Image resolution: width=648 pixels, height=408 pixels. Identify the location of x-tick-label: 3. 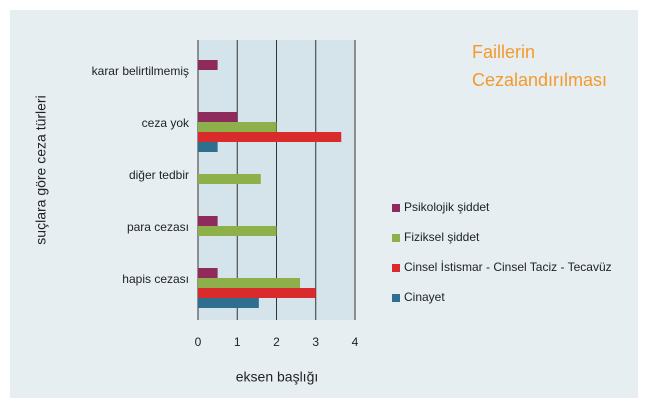
(315, 342).